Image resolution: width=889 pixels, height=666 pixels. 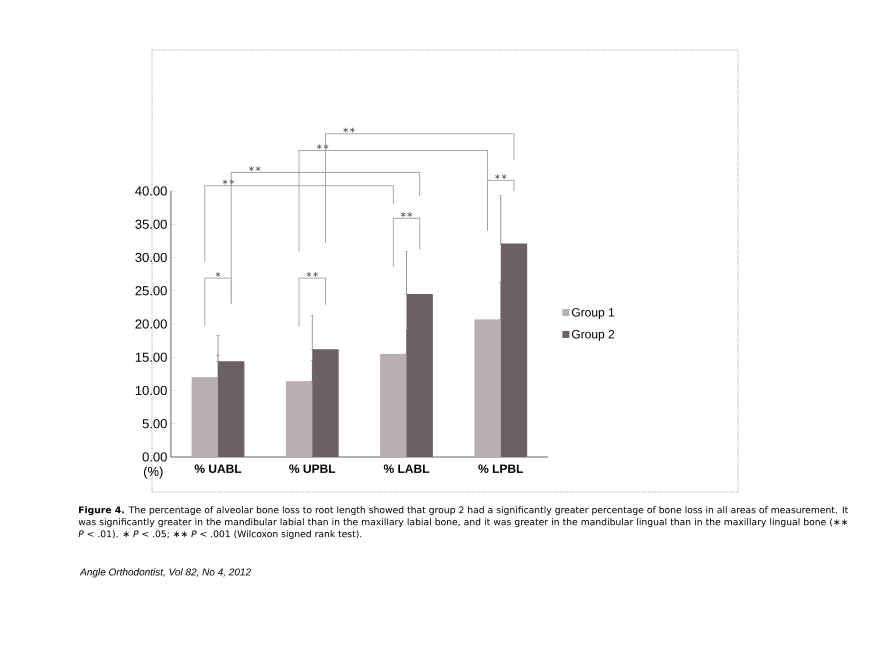 What do you see at coordinates (593, 313) in the screenshot?
I see `legend-label: Group 1` at bounding box center [593, 313].